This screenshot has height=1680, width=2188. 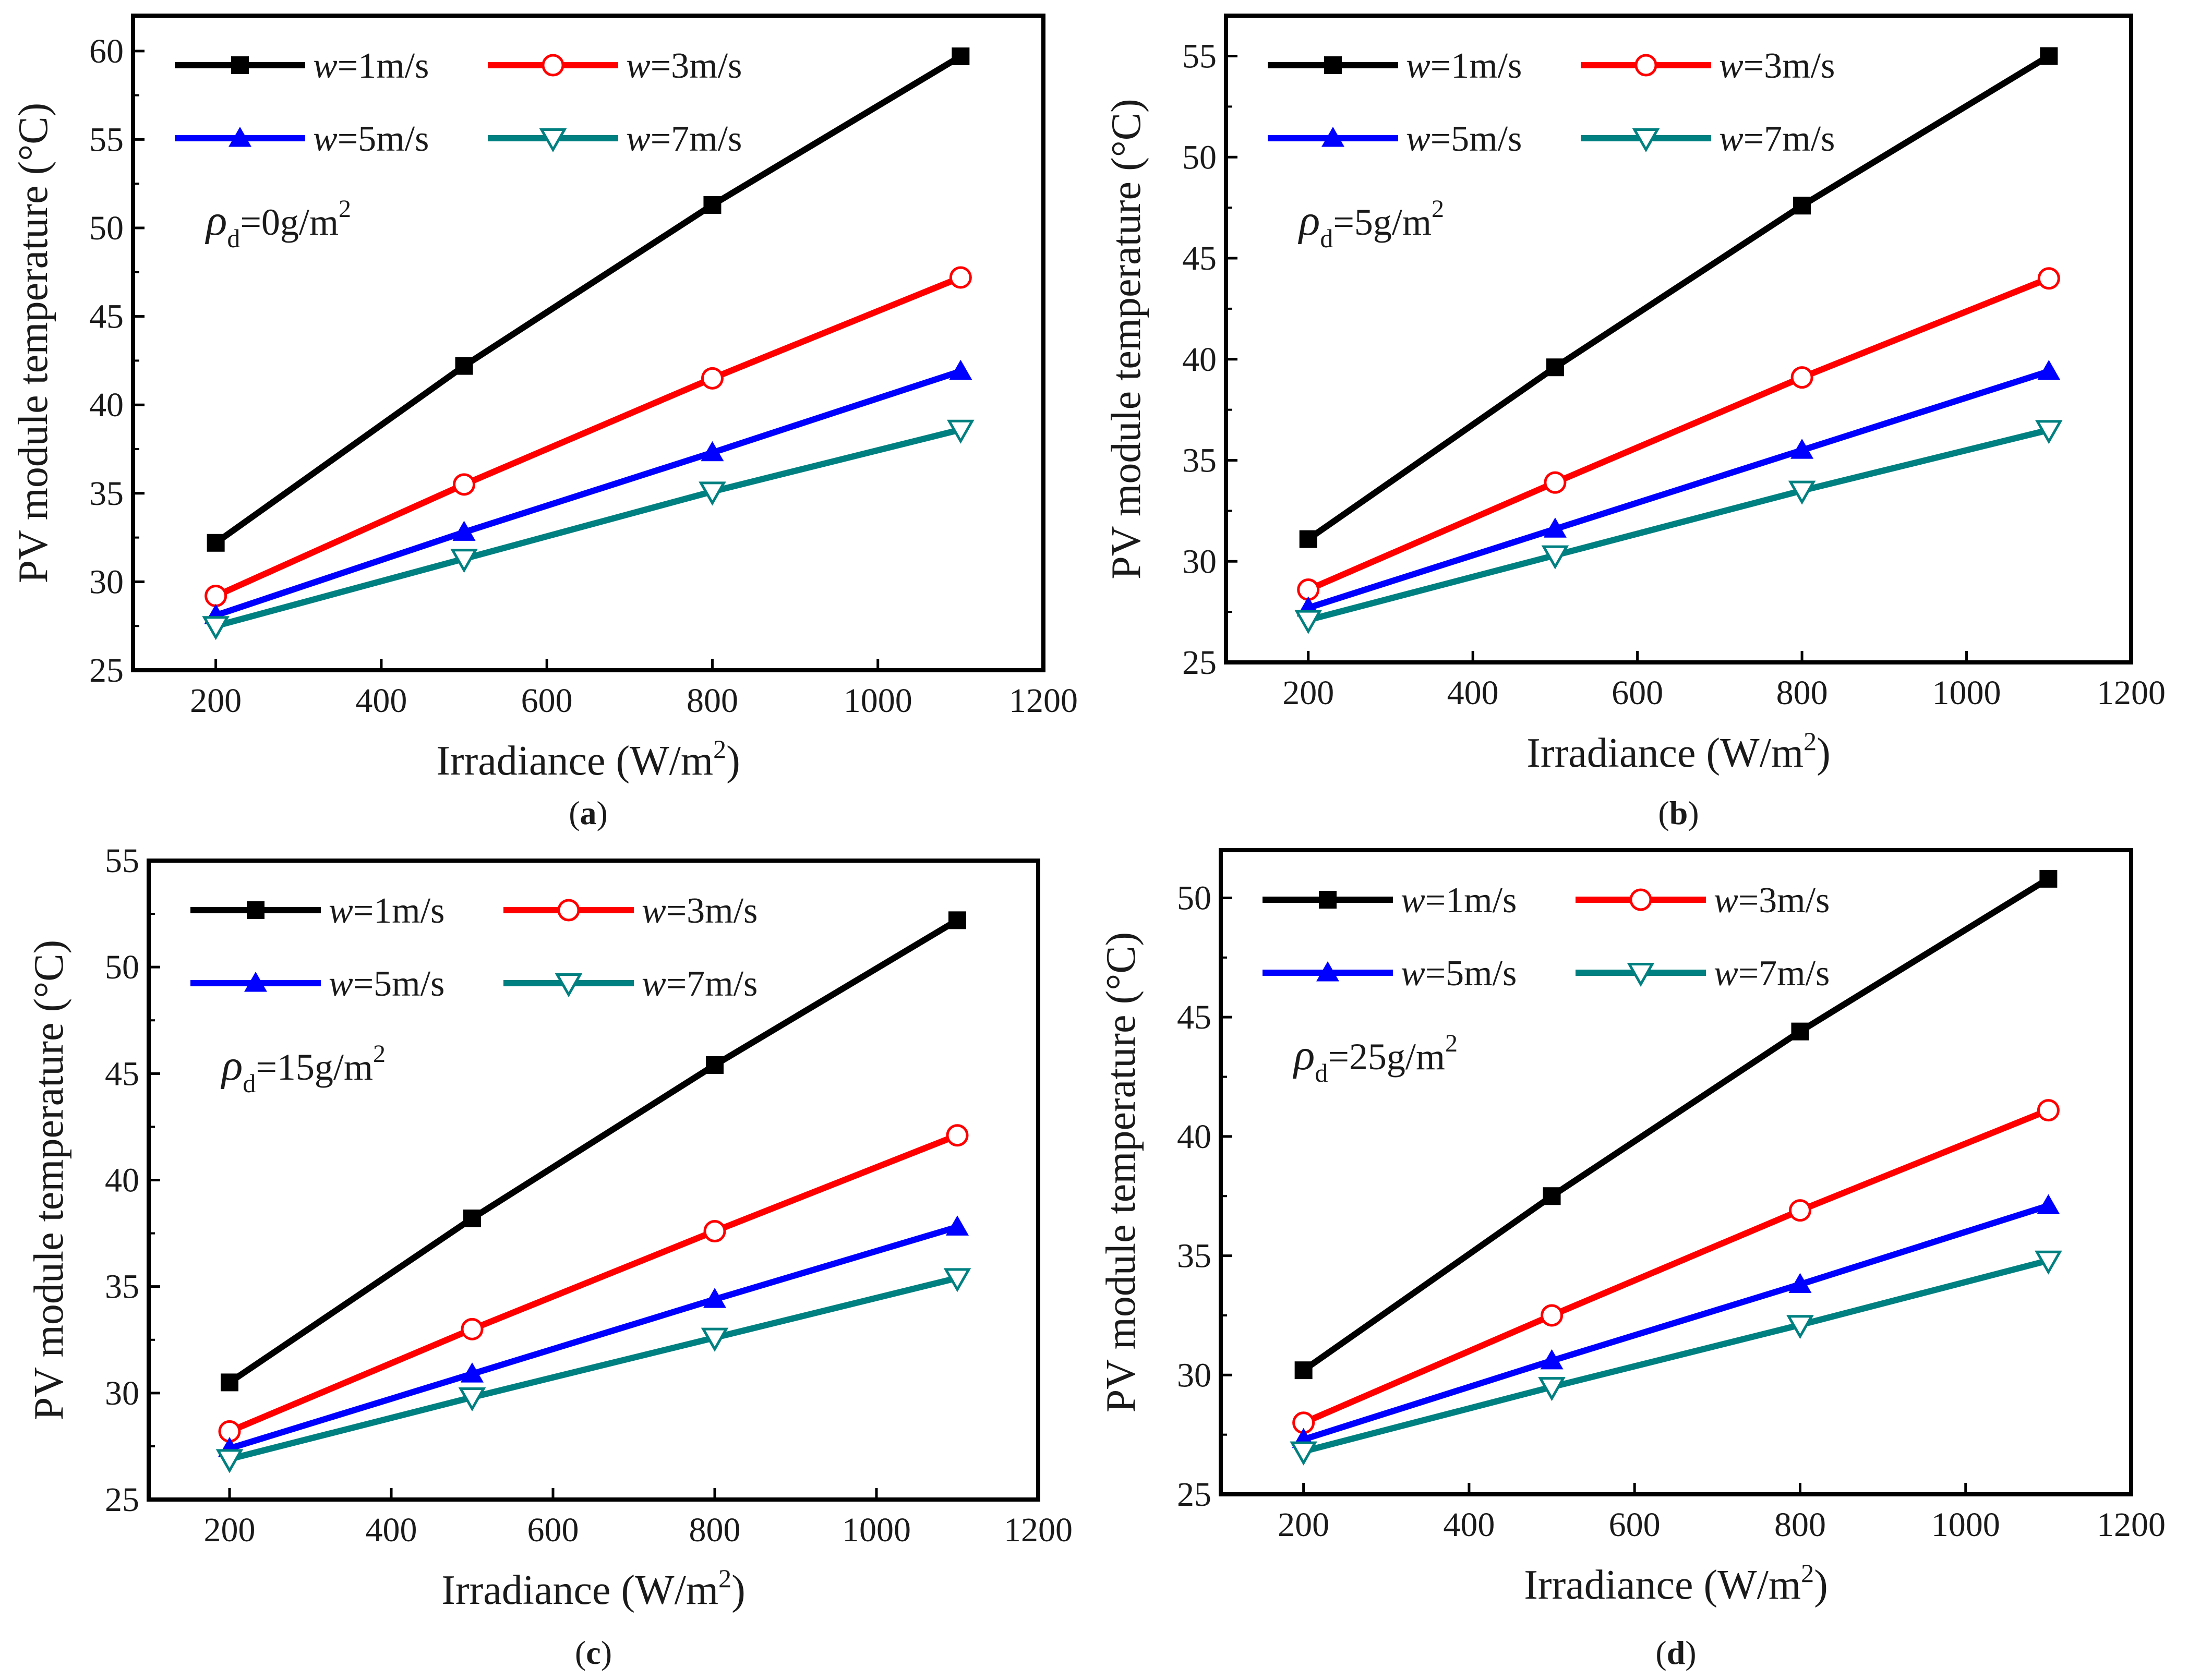 What do you see at coordinates (1038, 1530) in the screenshot?
I see `x-tick-label: 1200` at bounding box center [1038, 1530].